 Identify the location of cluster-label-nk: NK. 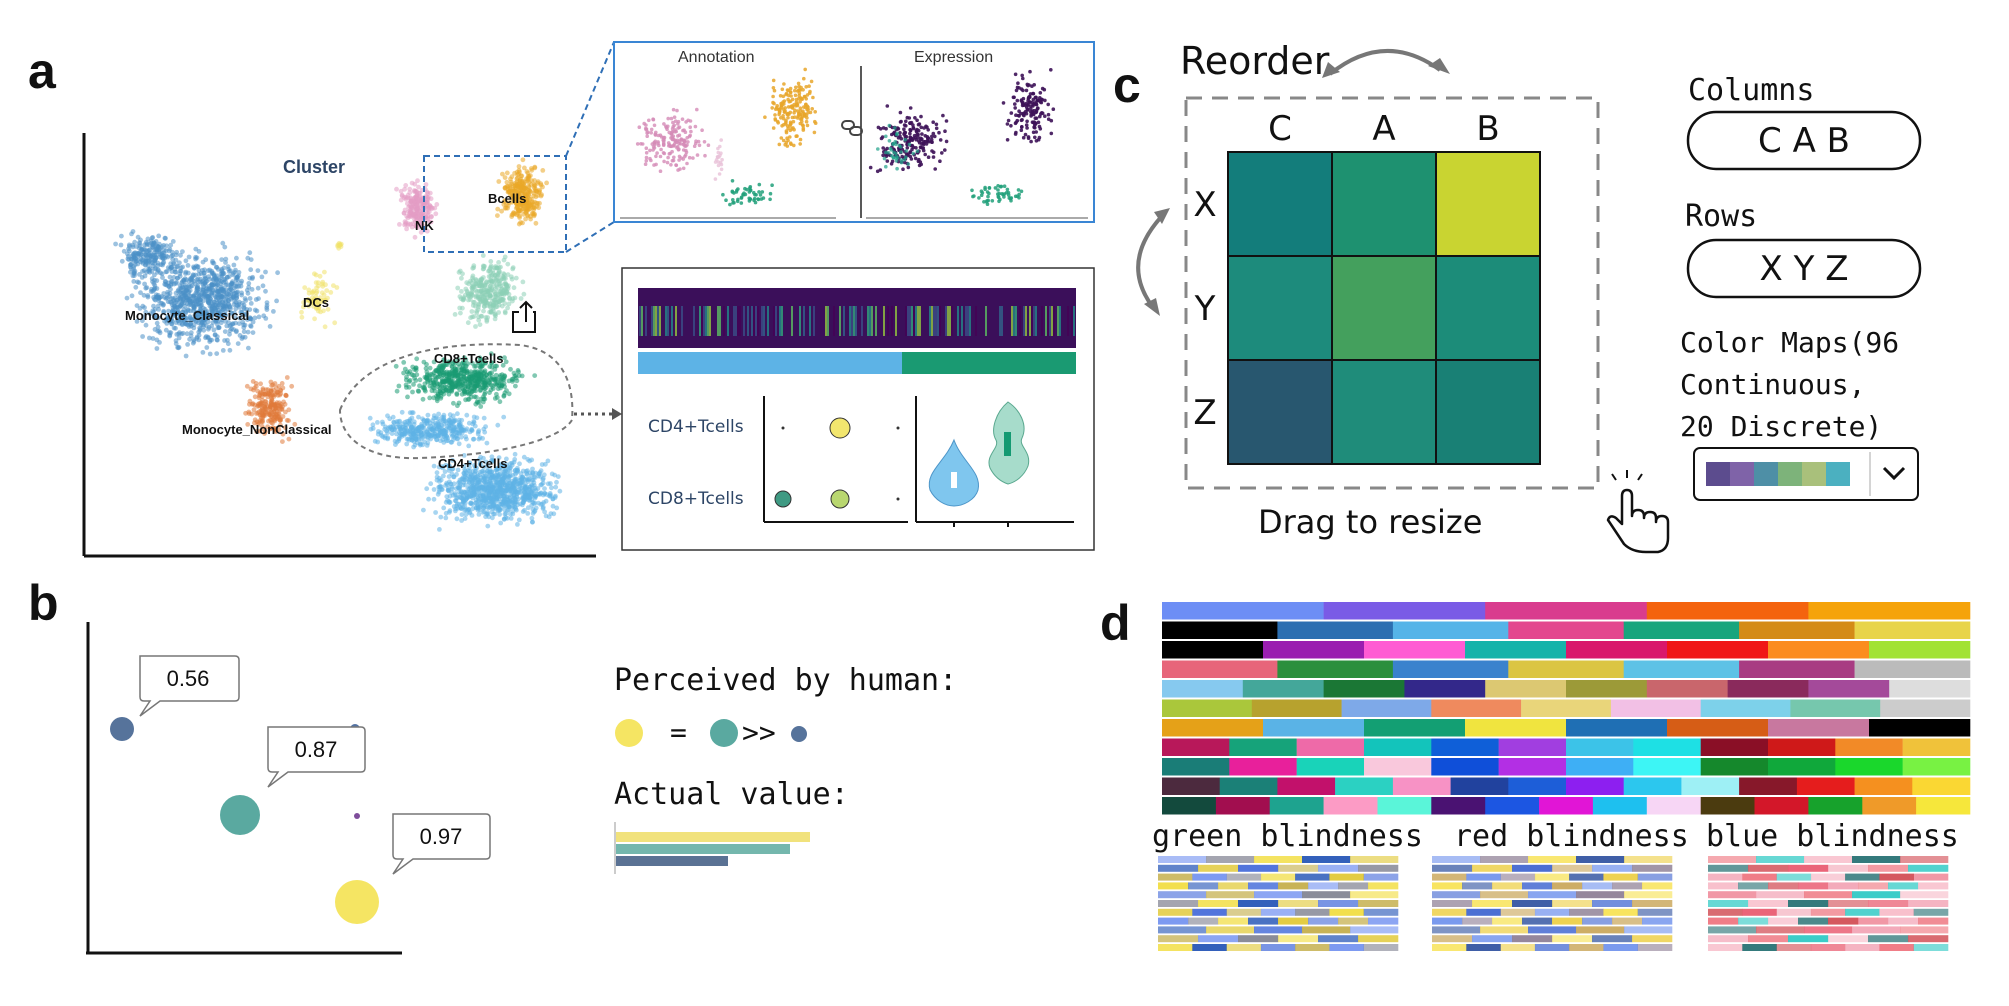
(424, 225).